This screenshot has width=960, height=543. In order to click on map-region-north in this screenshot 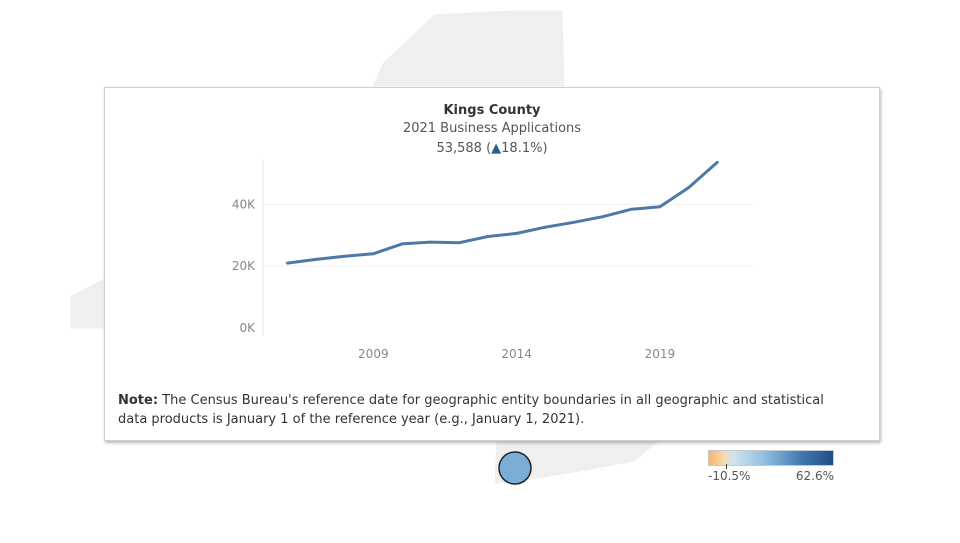, I will do `click(468, 48)`.